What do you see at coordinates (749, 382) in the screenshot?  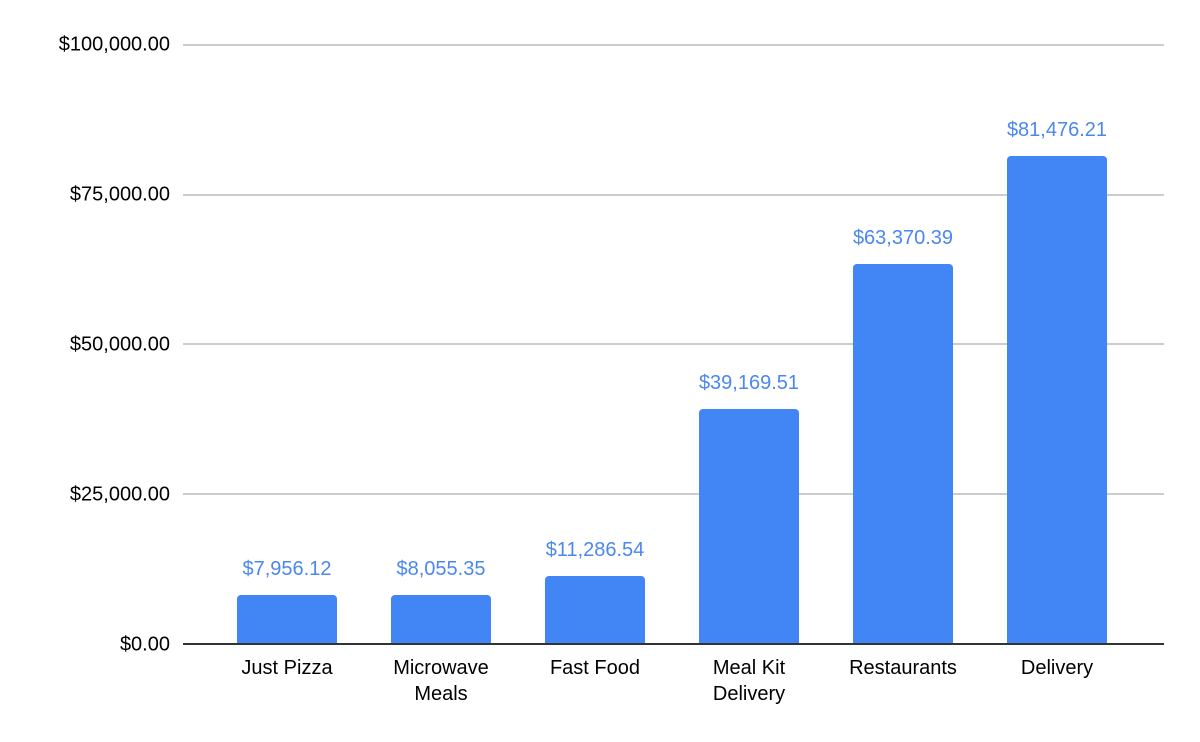 I see `bar-value-label: $39,169.51` at bounding box center [749, 382].